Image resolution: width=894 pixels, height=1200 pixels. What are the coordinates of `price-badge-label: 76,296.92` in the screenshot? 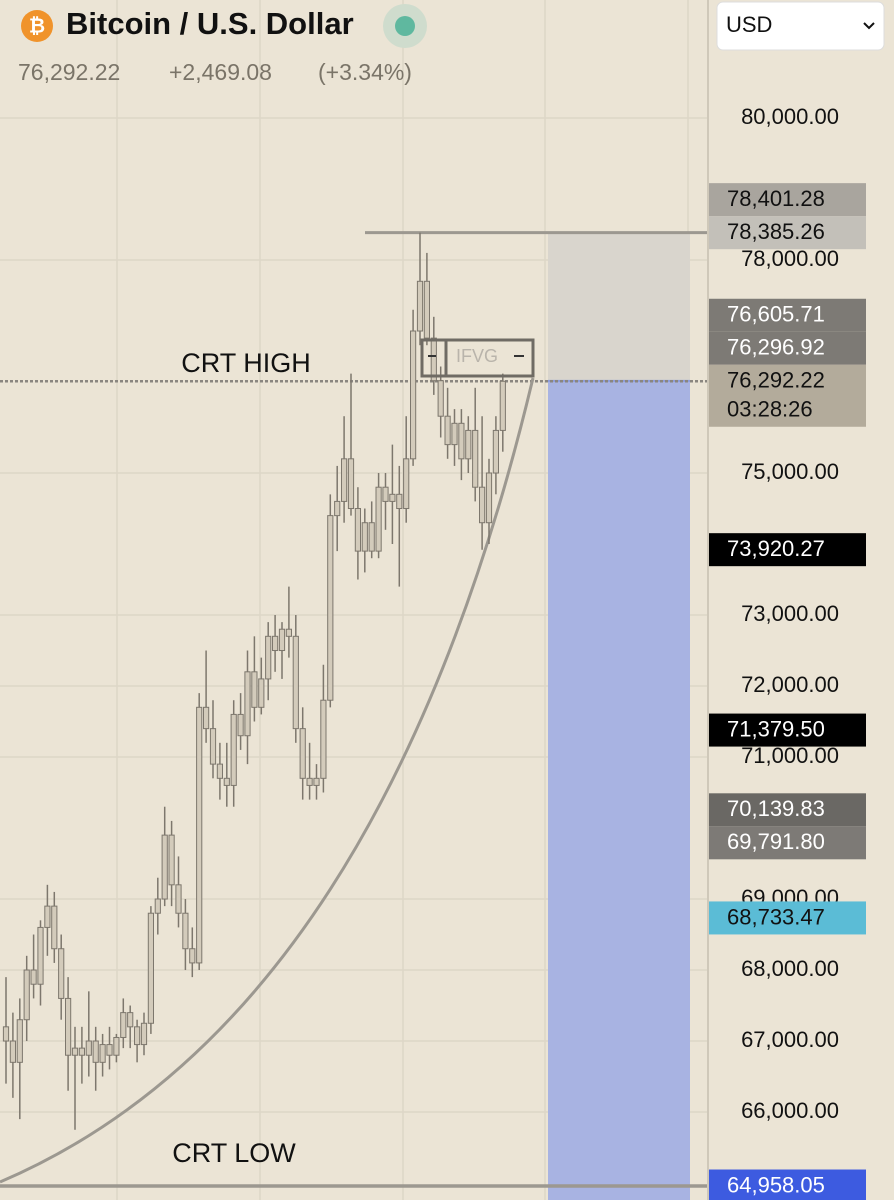 It's located at (776, 347).